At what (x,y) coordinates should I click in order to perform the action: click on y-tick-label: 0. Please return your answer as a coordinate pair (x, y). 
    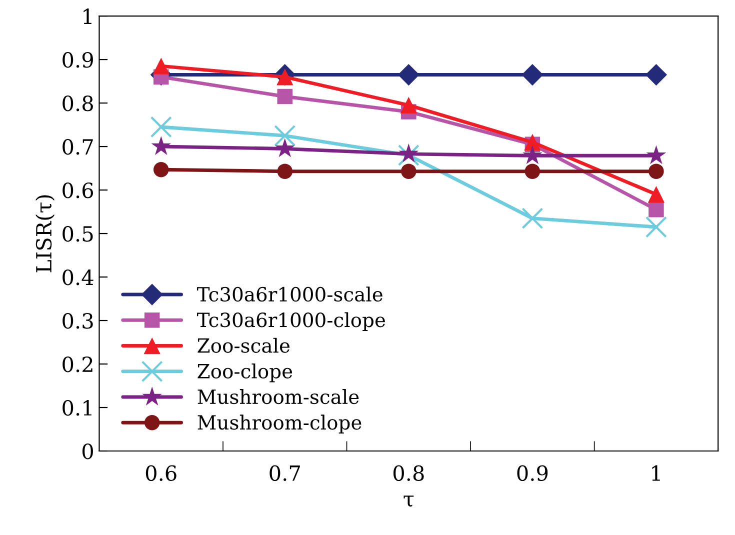
    Looking at the image, I should click on (87, 451).